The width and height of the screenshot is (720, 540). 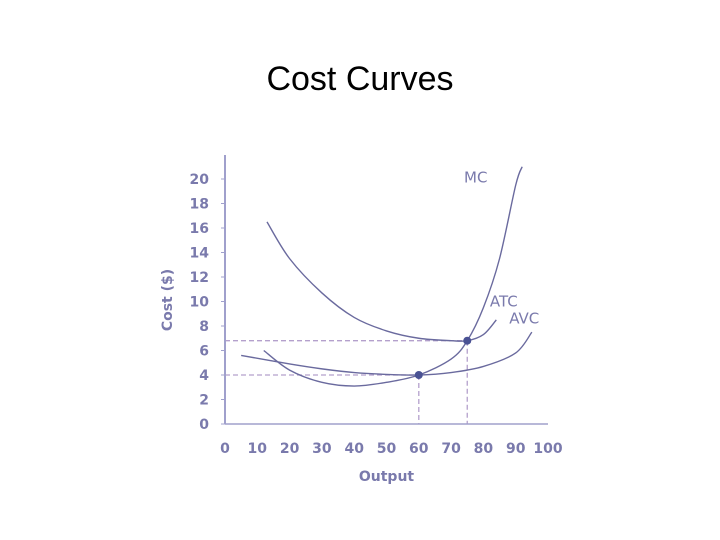 I want to click on x-tick-label: 30, so click(x=322, y=449).